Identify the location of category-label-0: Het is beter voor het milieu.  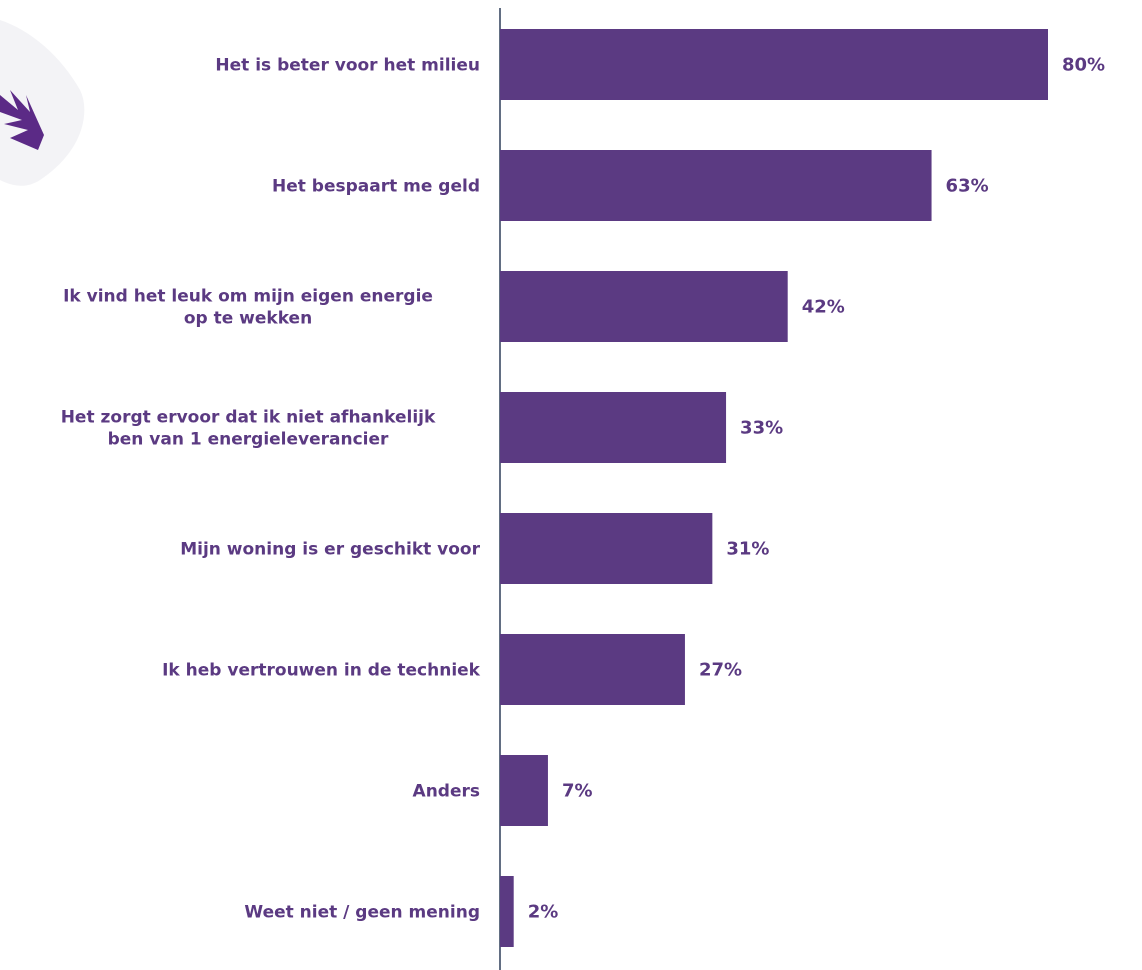
(347, 66).